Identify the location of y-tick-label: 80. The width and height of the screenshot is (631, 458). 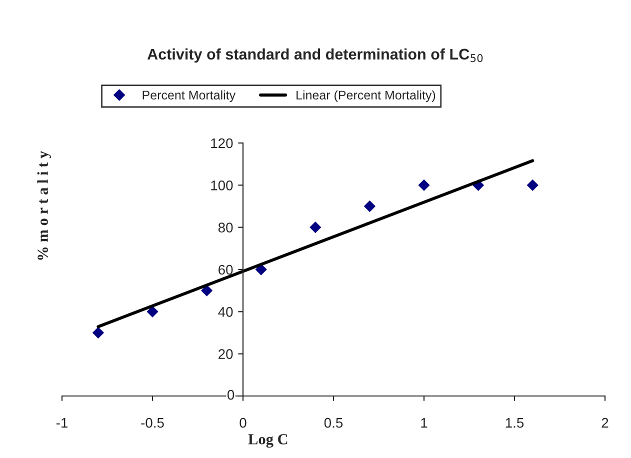
(225, 227).